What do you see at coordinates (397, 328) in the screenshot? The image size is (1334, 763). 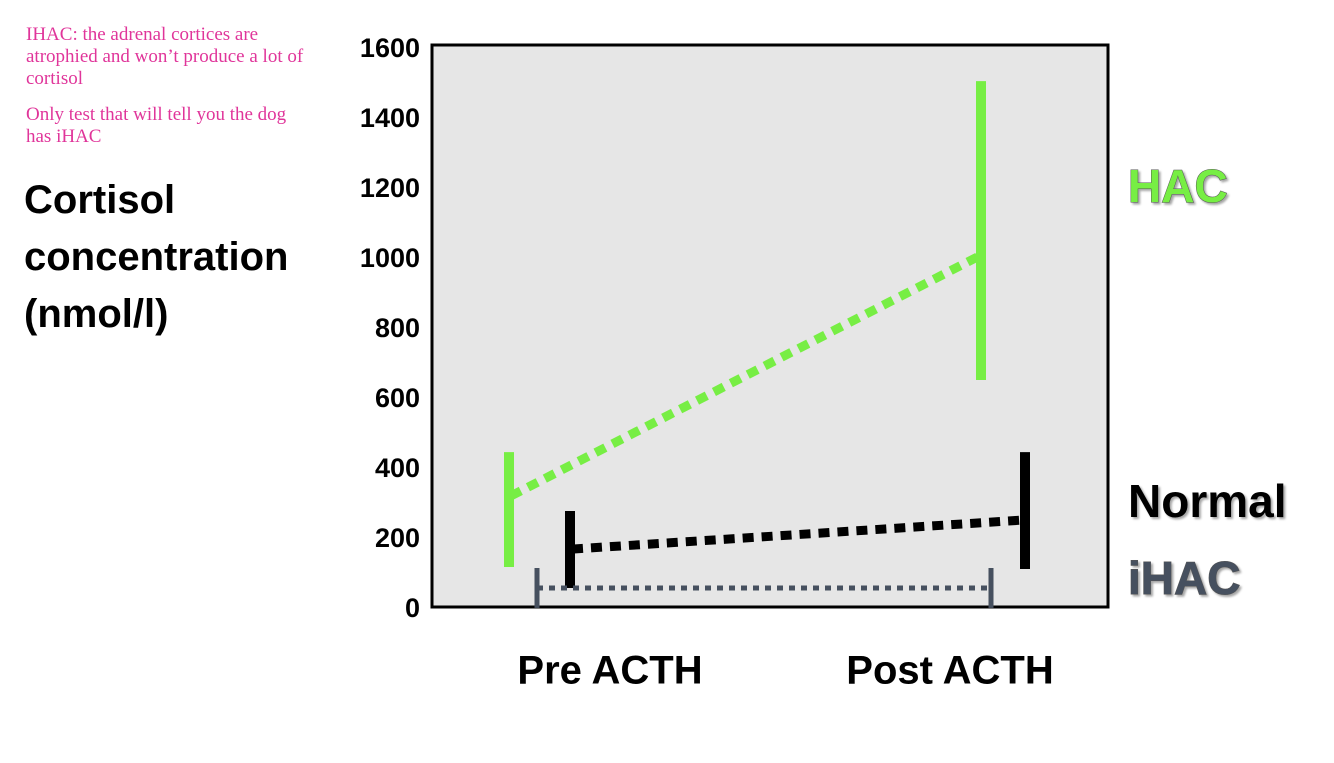 I see `y-tick-label: 800` at bounding box center [397, 328].